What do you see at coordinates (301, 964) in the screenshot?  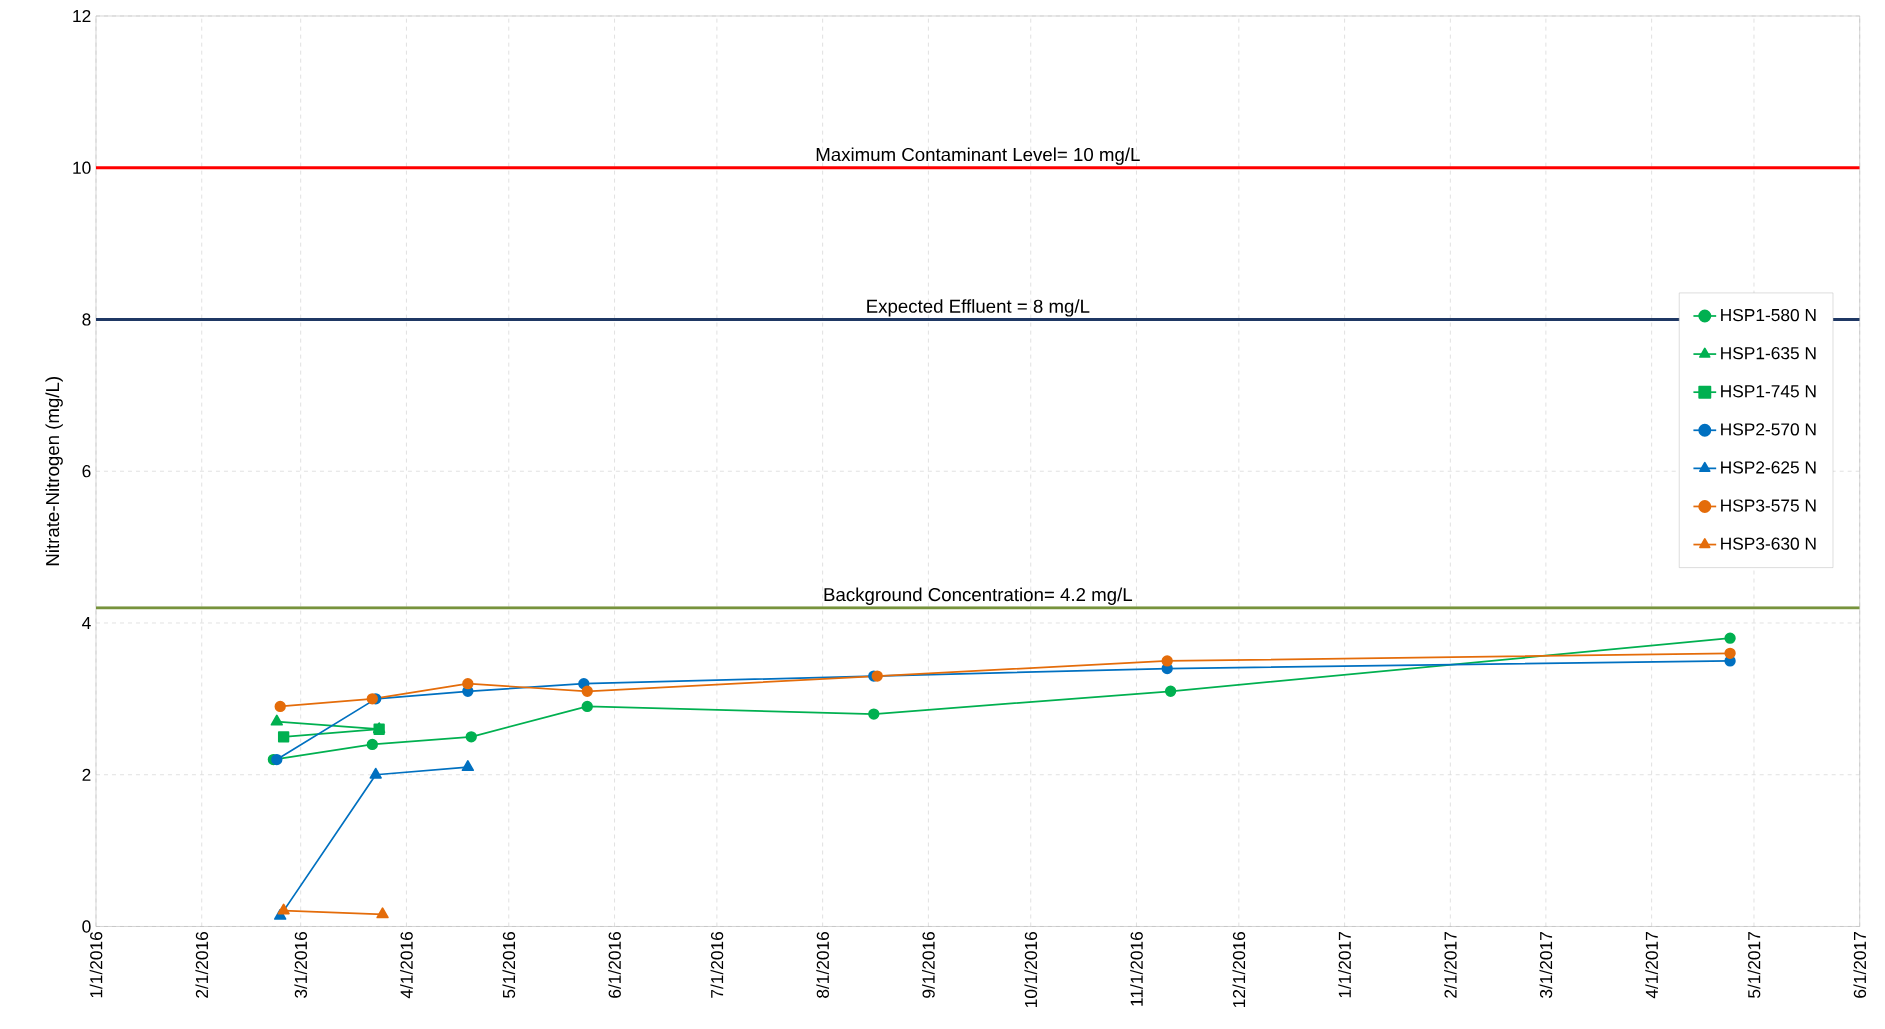 I see `x-tick-label: 3/1/2016` at bounding box center [301, 964].